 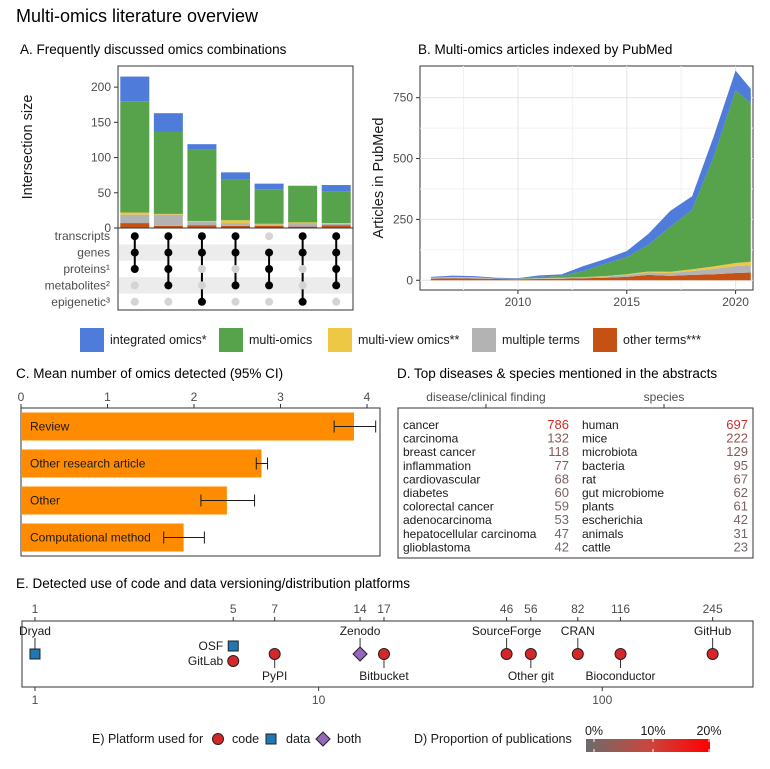 What do you see at coordinates (664, 397) in the screenshot?
I see `column-header: species` at bounding box center [664, 397].